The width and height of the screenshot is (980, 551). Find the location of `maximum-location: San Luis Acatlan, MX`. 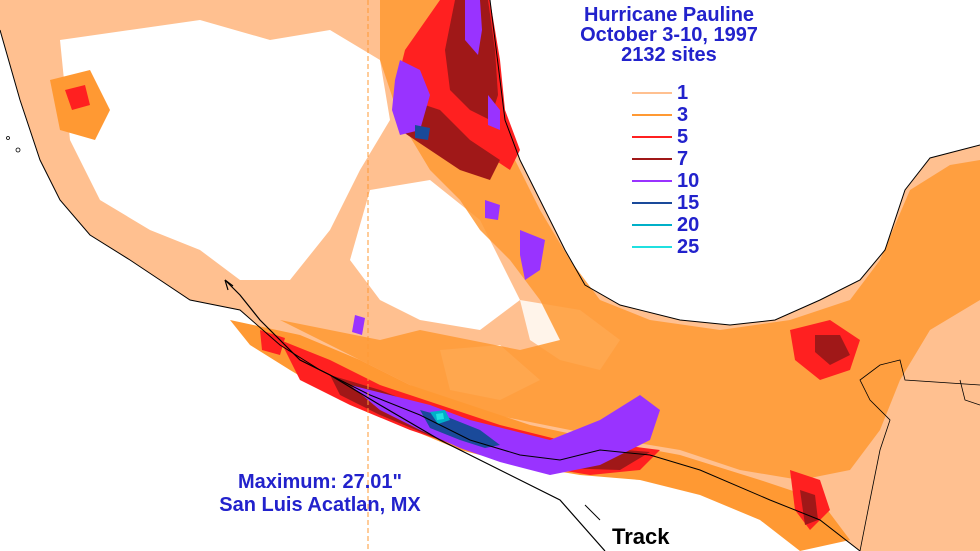

maximum-location: San Luis Acatlan, MX is located at coordinates (320, 505).